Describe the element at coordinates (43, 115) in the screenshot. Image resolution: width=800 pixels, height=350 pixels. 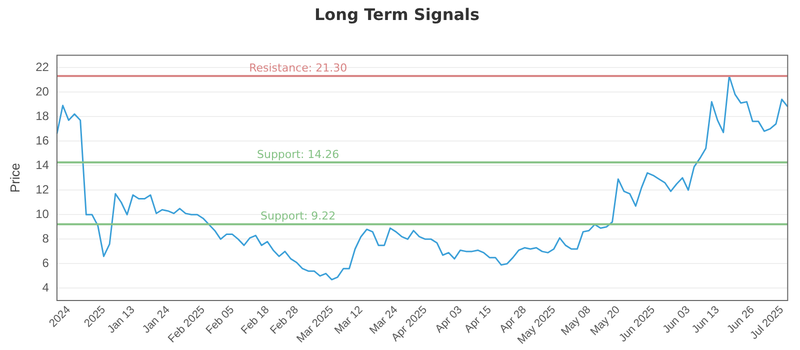
I see `y-tick-label: 18` at that location.